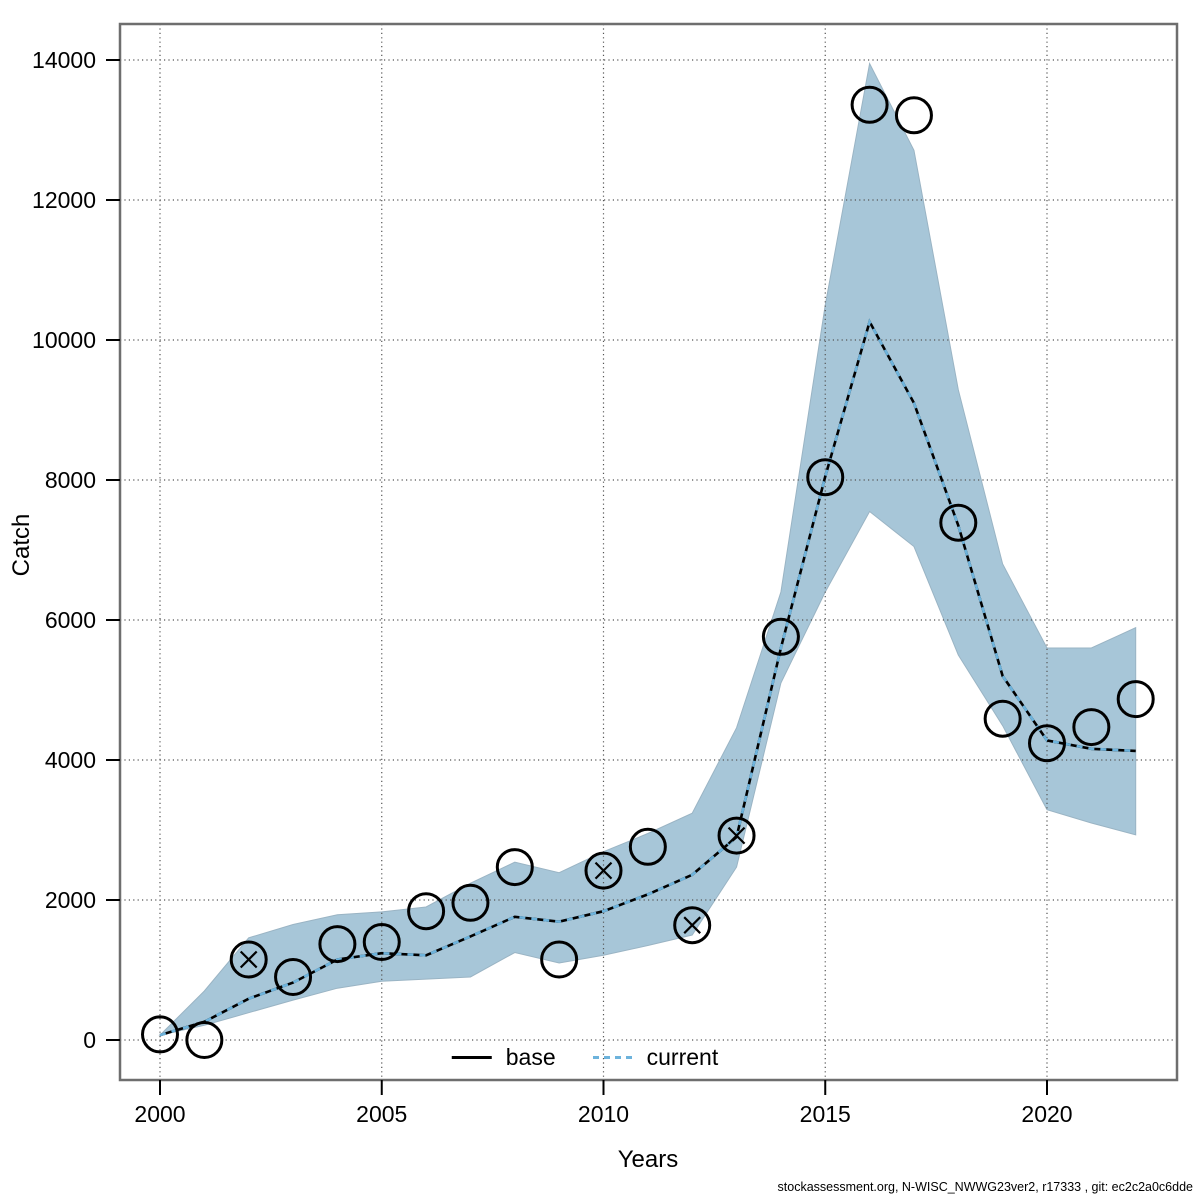  What do you see at coordinates (64, 340) in the screenshot?
I see `y-tick-label: 10000` at bounding box center [64, 340].